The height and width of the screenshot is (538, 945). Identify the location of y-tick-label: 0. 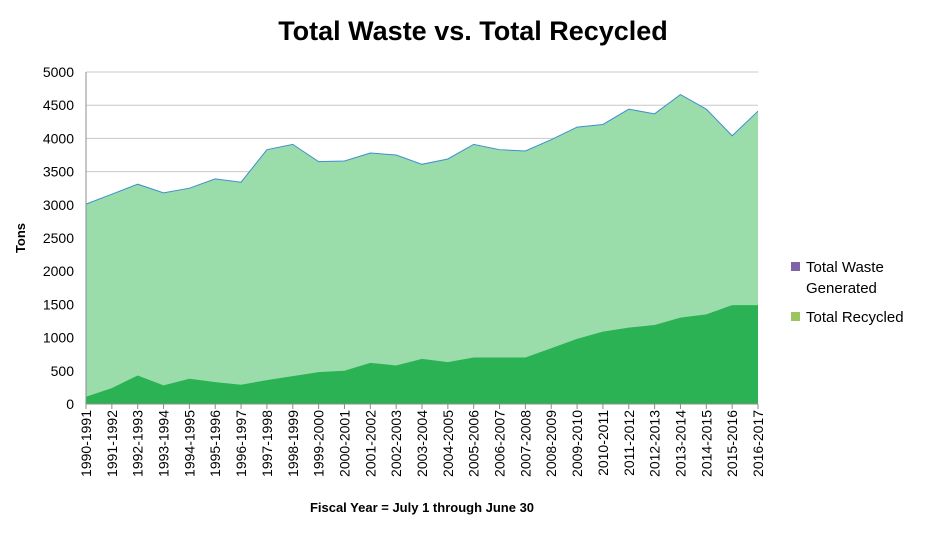
(70, 404).